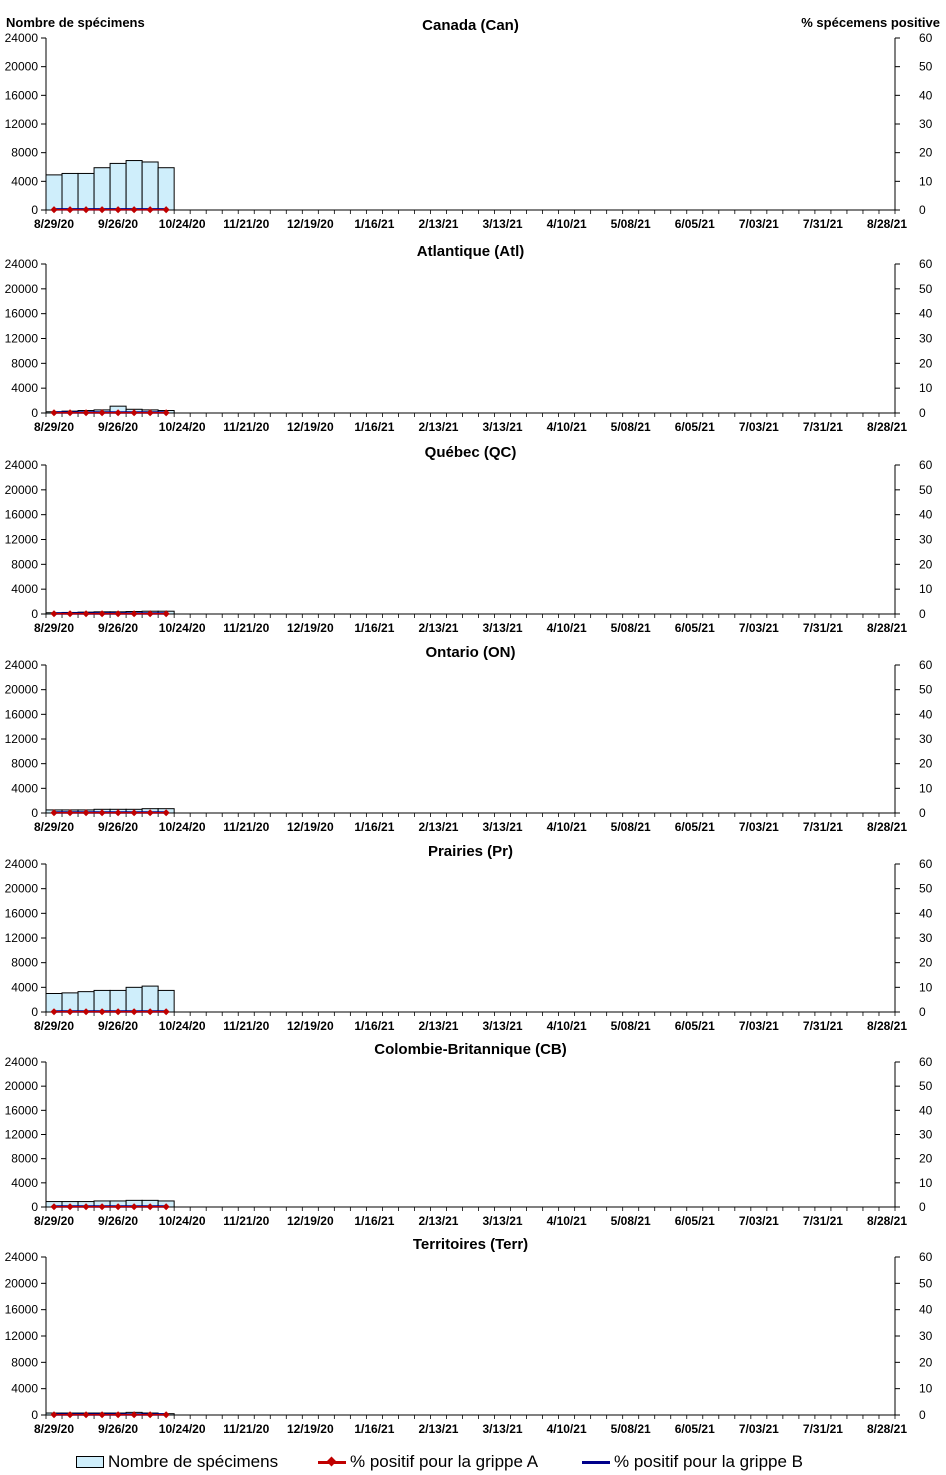  Describe the element at coordinates (24, 388) in the screenshot. I see `left-tick-label: 4000` at that location.